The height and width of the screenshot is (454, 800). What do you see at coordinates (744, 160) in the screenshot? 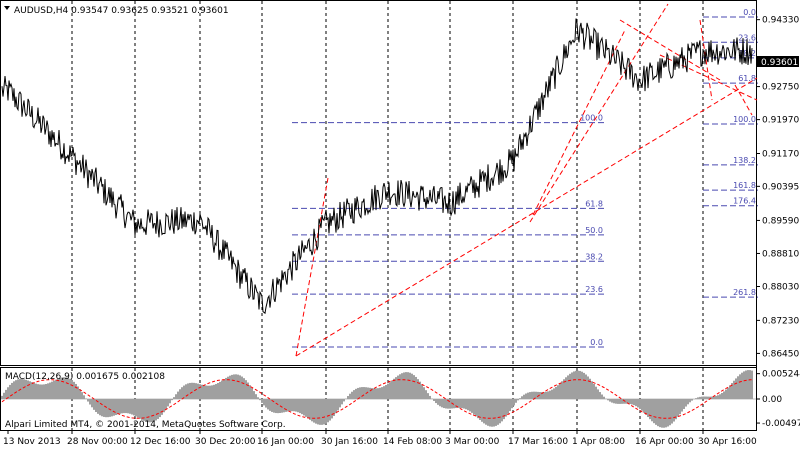
I see `fib-level-label: 138.2` at bounding box center [744, 160].